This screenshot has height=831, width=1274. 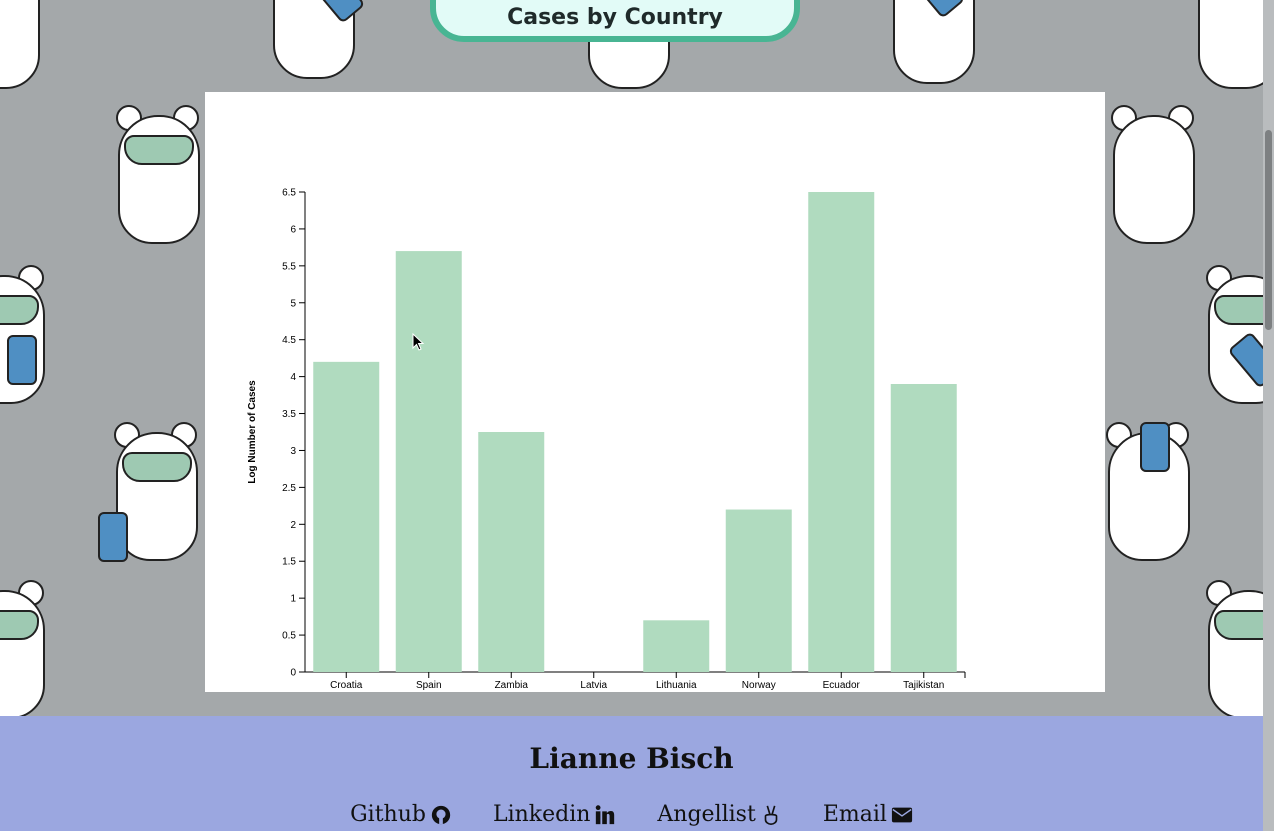 I want to click on mouse-cursor-icon, so click(x=418, y=342).